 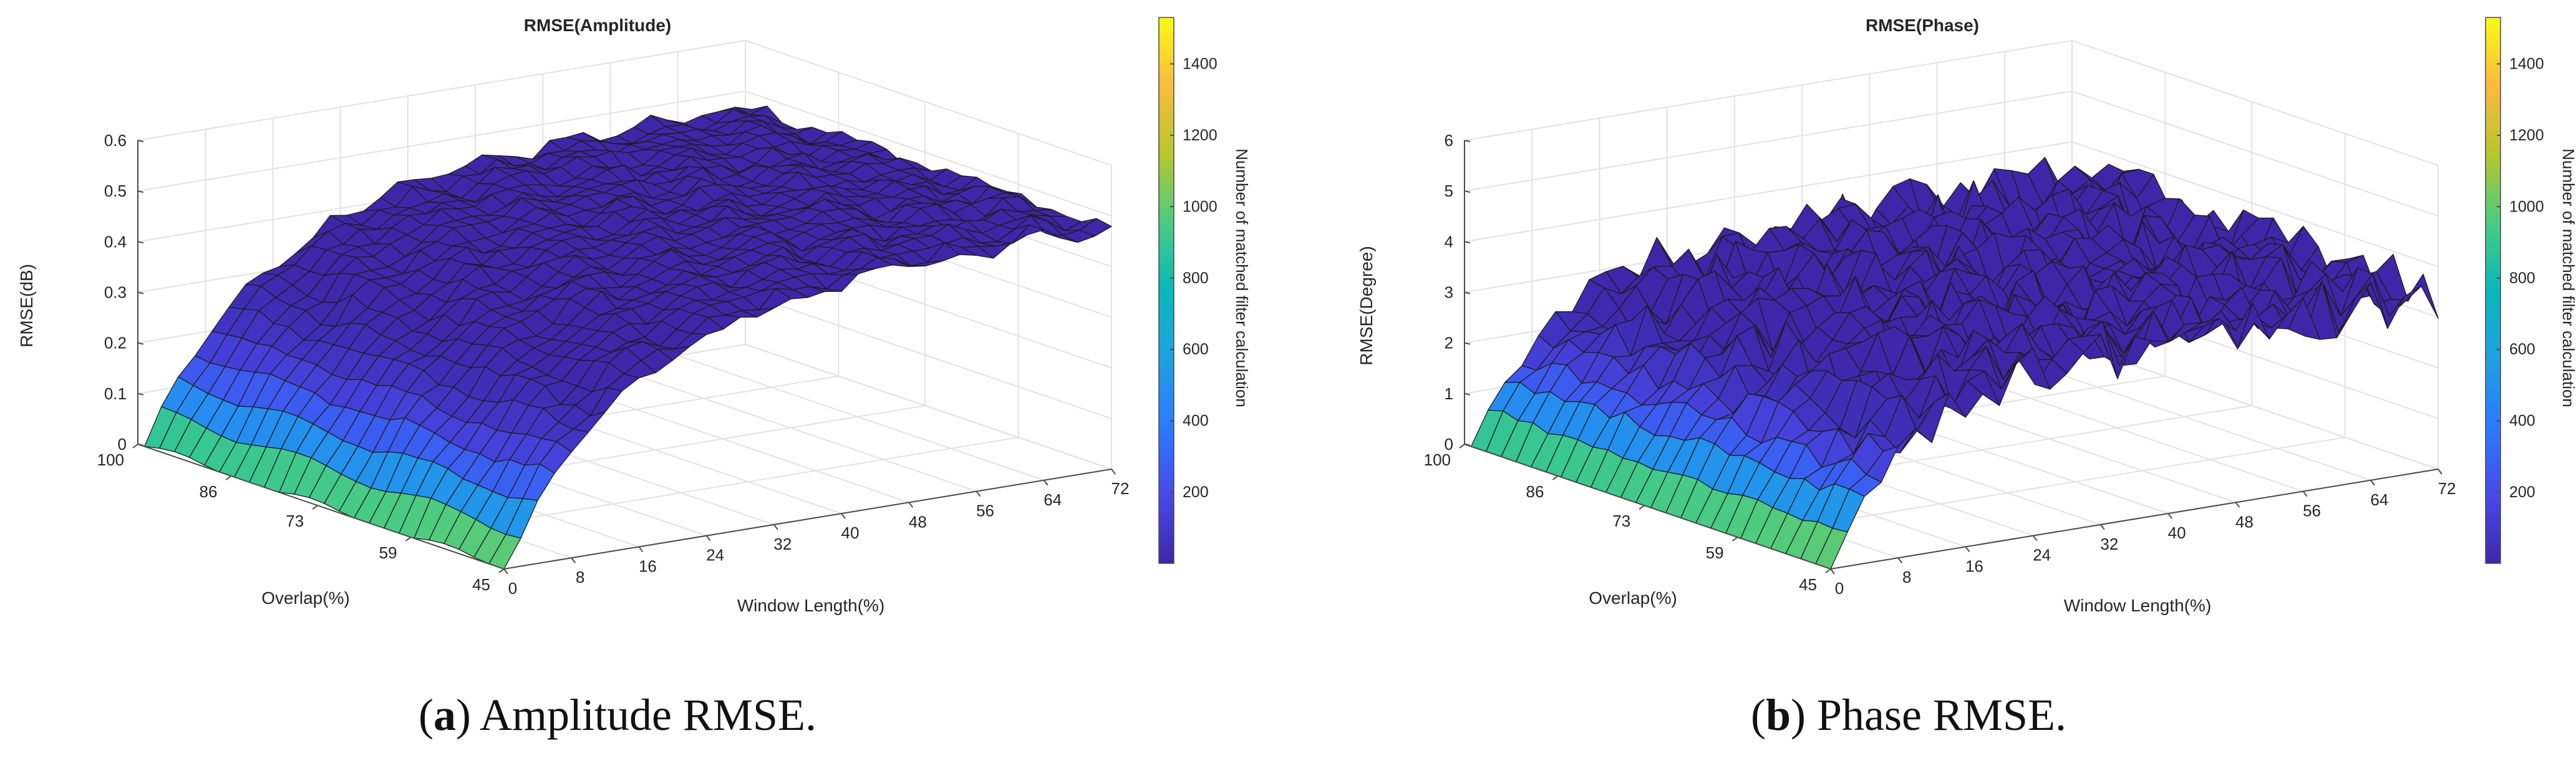 I want to click on z-tick-label: 1, so click(x=1449, y=393).